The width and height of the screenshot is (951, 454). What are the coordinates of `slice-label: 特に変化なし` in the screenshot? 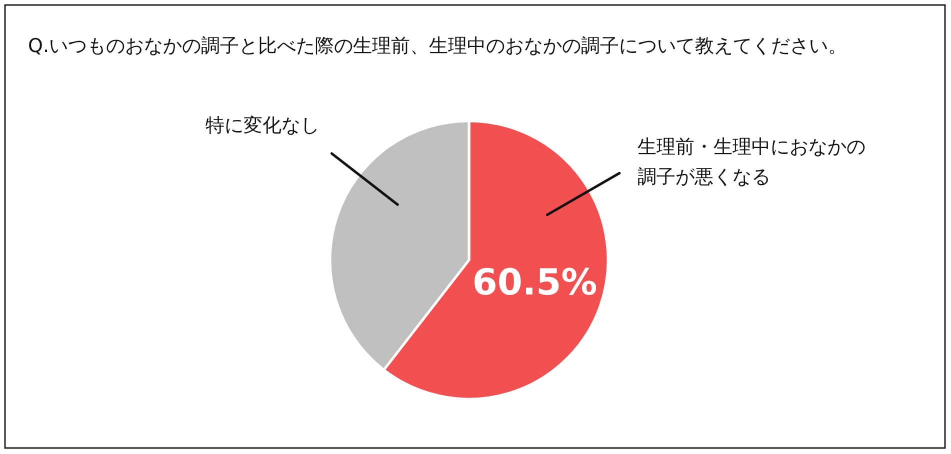 It's located at (263, 125).